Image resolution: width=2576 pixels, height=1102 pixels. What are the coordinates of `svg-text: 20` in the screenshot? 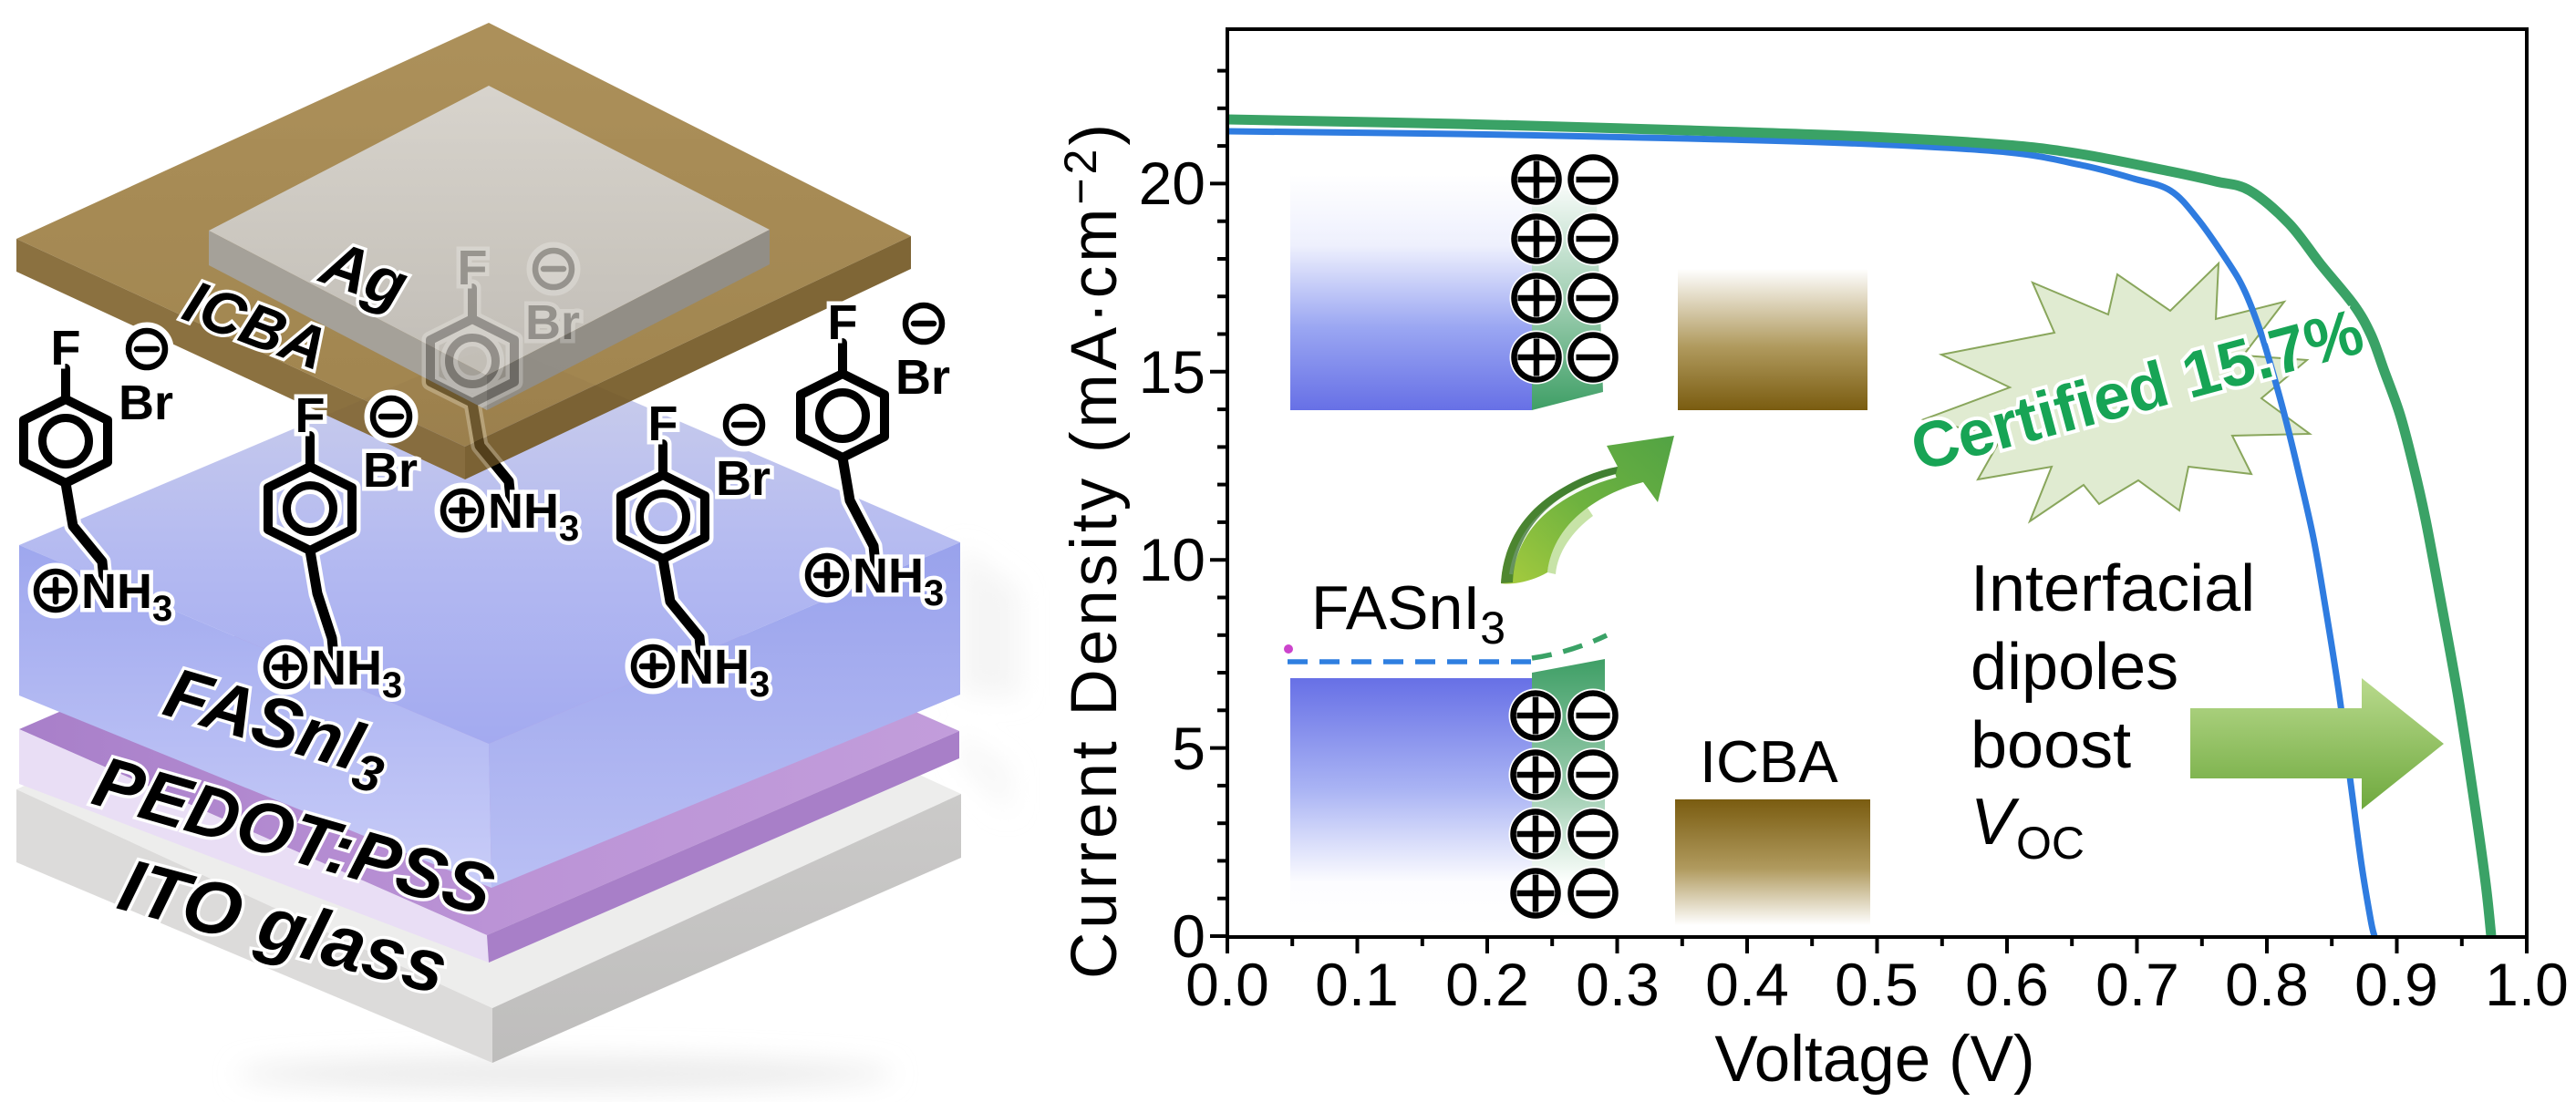 It's located at (1172, 183).